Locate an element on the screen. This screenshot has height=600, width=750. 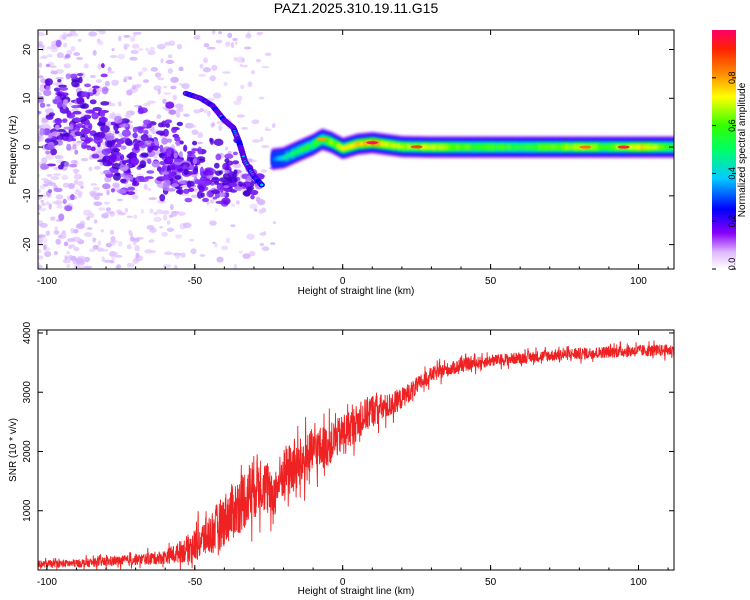
spectrogram-ridge is located at coordinates (472, 149).